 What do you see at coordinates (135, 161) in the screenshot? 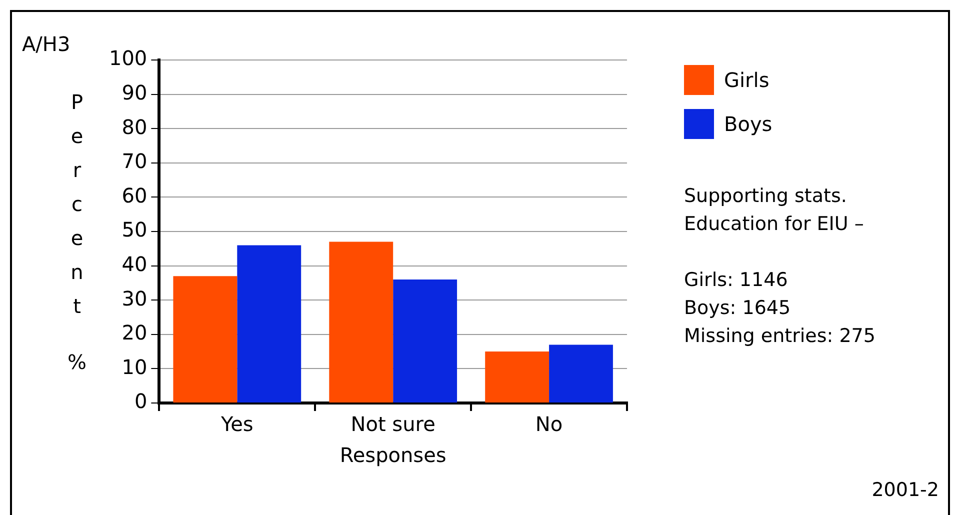
I see `y-tick-label: 70` at bounding box center [135, 161].